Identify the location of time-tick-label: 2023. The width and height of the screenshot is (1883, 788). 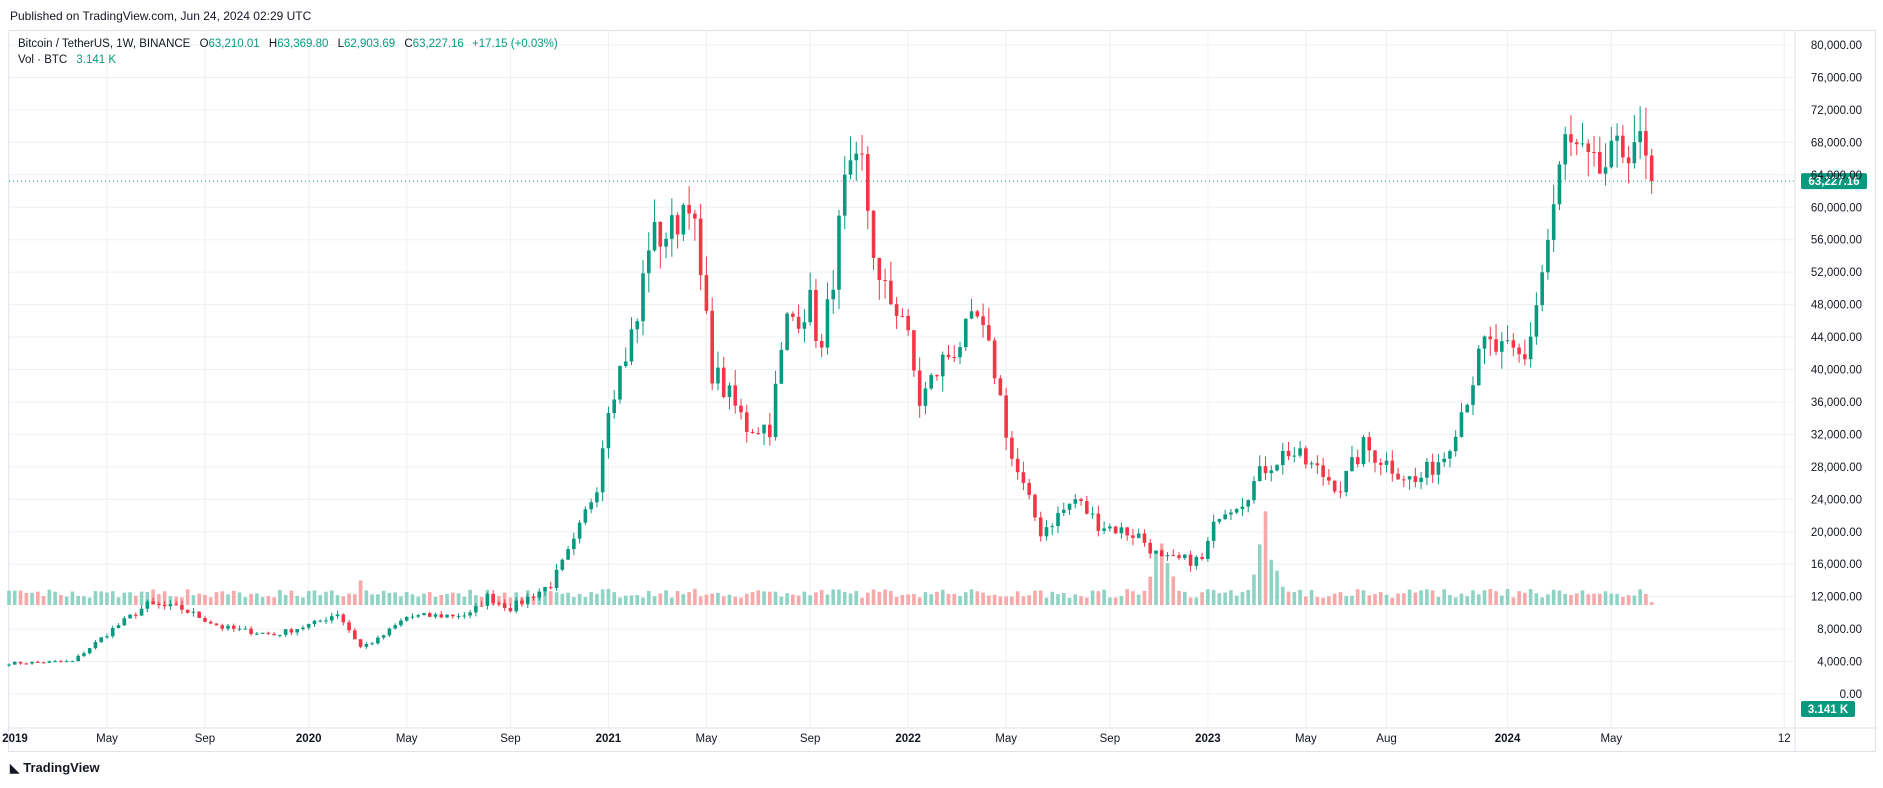
(1208, 739).